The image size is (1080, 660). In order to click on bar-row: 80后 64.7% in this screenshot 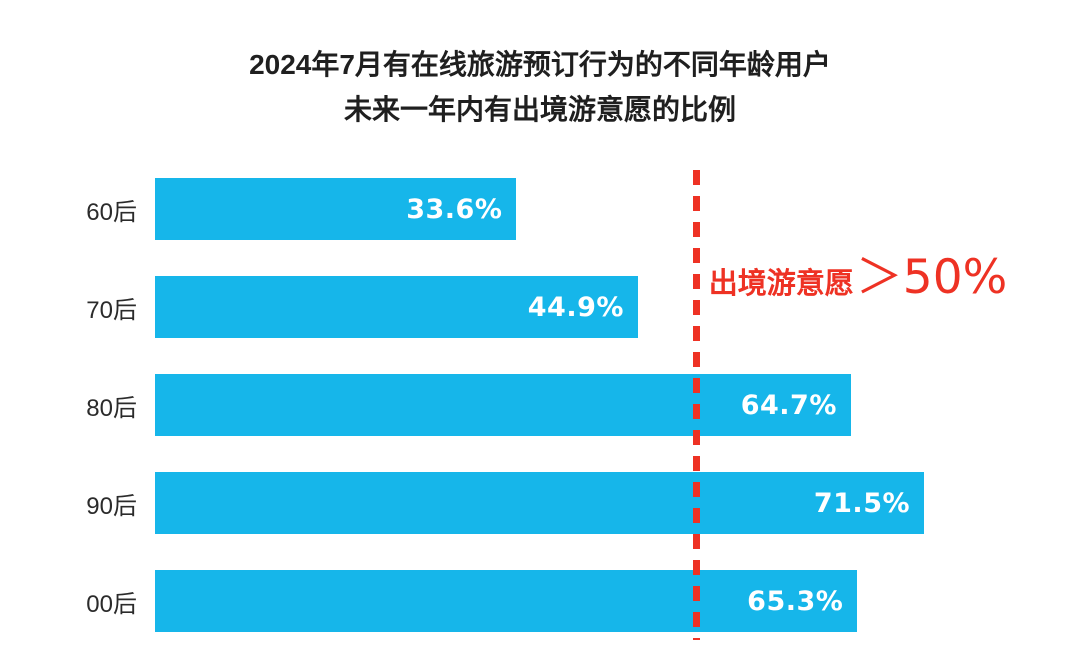, I will do `click(540, 405)`.